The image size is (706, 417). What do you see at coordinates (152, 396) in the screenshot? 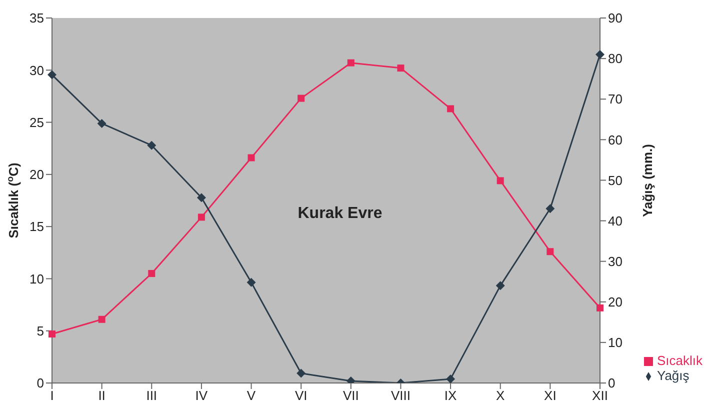
I see `x-tick-label: III` at bounding box center [152, 396].